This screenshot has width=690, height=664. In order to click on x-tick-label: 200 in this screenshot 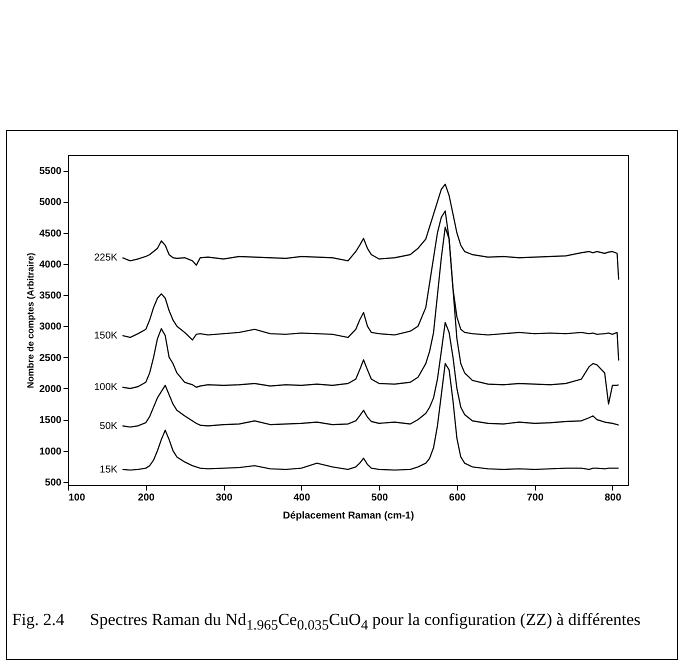, I will do `click(147, 498)`.